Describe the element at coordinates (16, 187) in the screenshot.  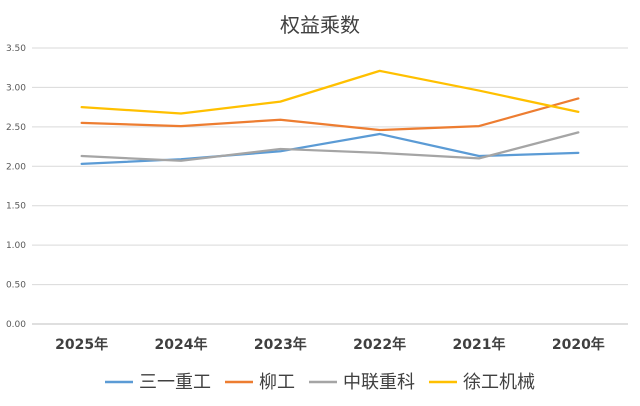
I see `y-axis-ticks: 0.00 0.50 1.00 1.50 2.00 2.50 3.00 3.50` at that location.